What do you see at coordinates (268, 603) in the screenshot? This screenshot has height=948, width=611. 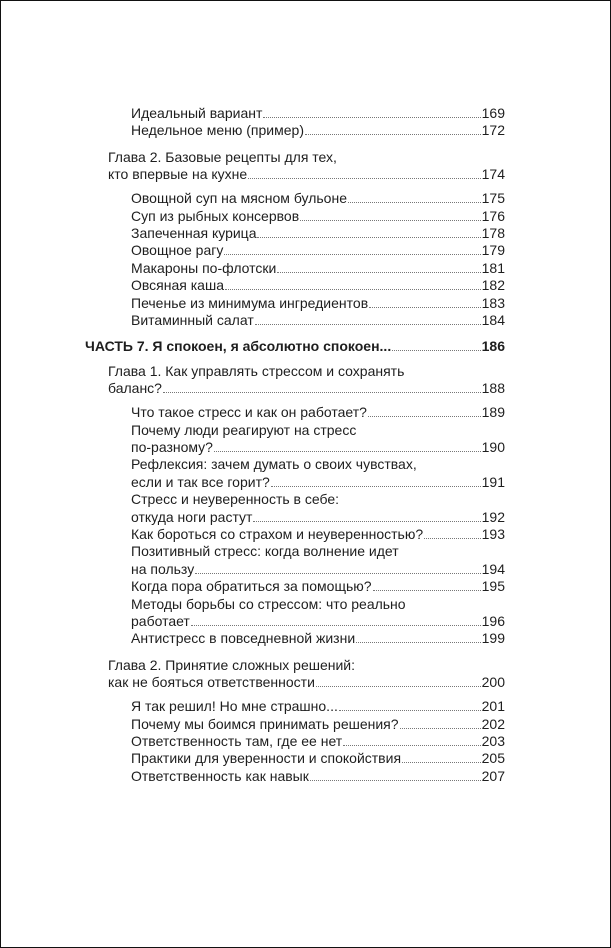 I see `entry-title: Методы борьбы со стрессом: что реально` at bounding box center [268, 603].